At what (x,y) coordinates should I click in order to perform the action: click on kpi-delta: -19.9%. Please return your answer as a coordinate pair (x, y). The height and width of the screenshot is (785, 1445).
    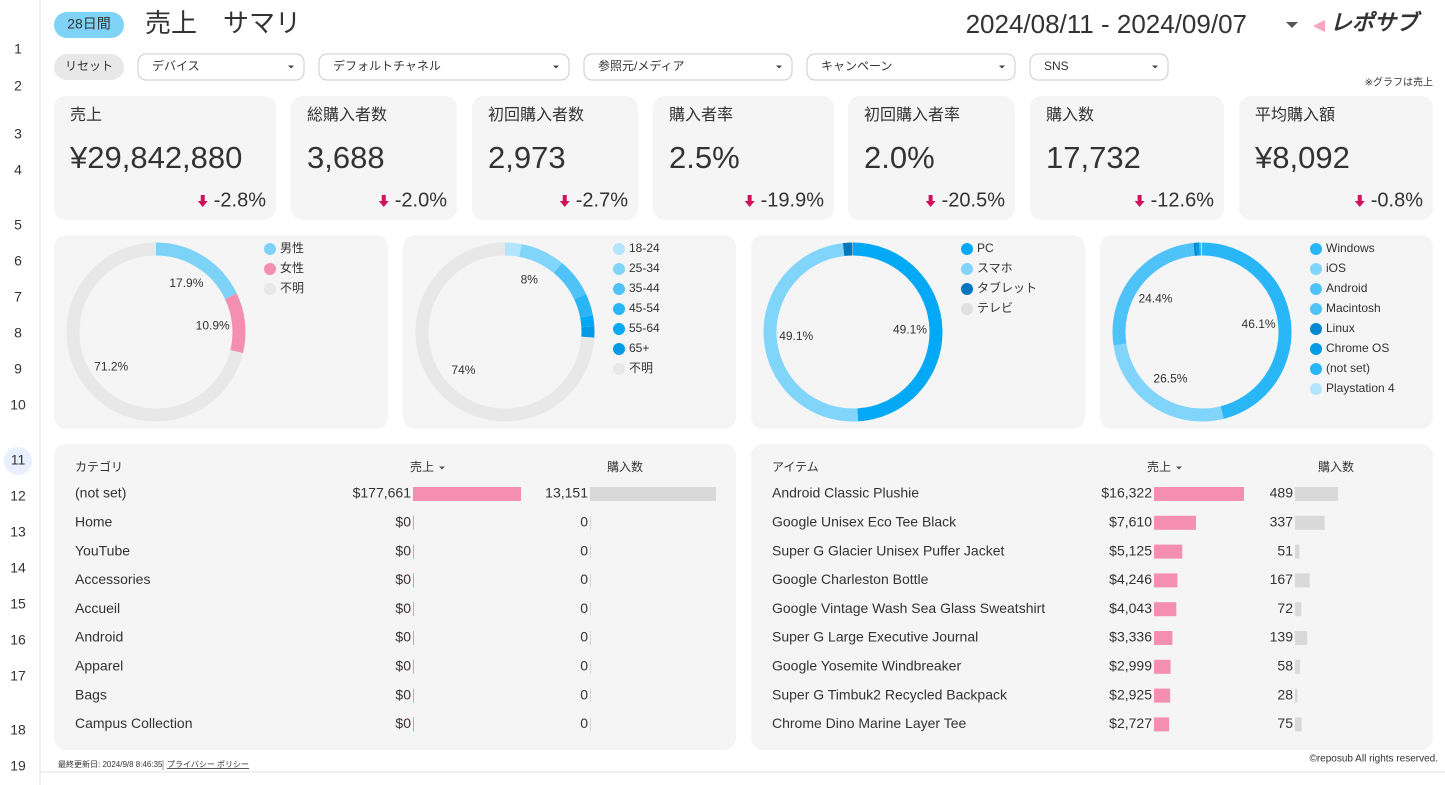
    Looking at the image, I should click on (793, 200).